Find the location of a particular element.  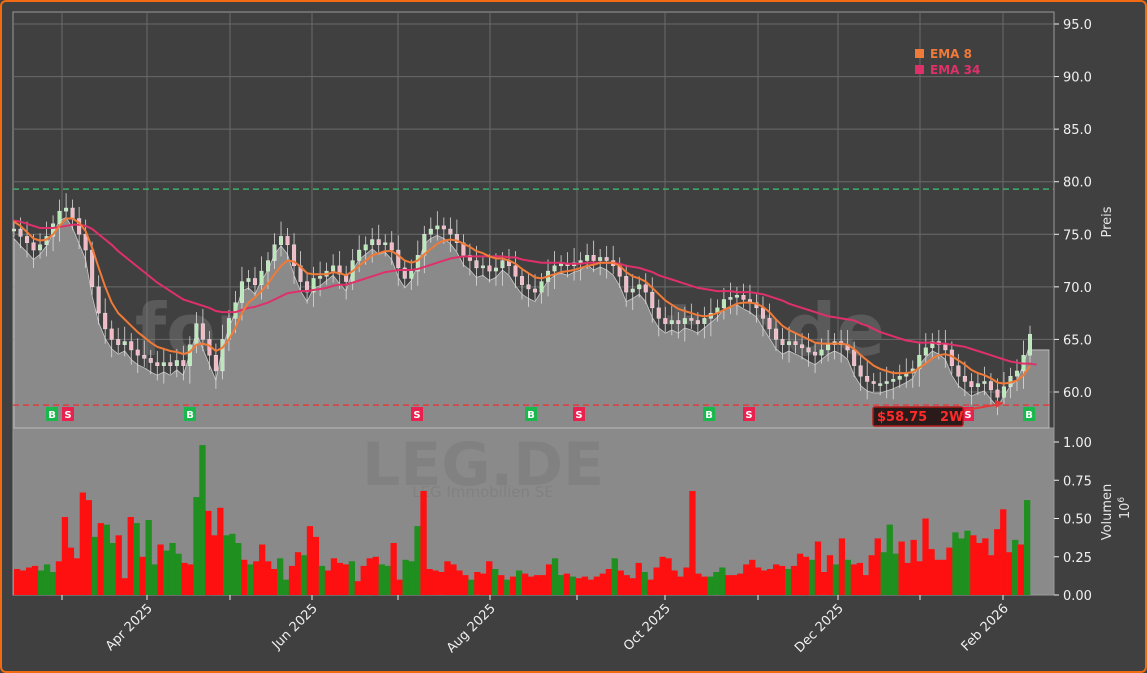

legend: EMA 8 EMA 34 is located at coordinates (947, 62).